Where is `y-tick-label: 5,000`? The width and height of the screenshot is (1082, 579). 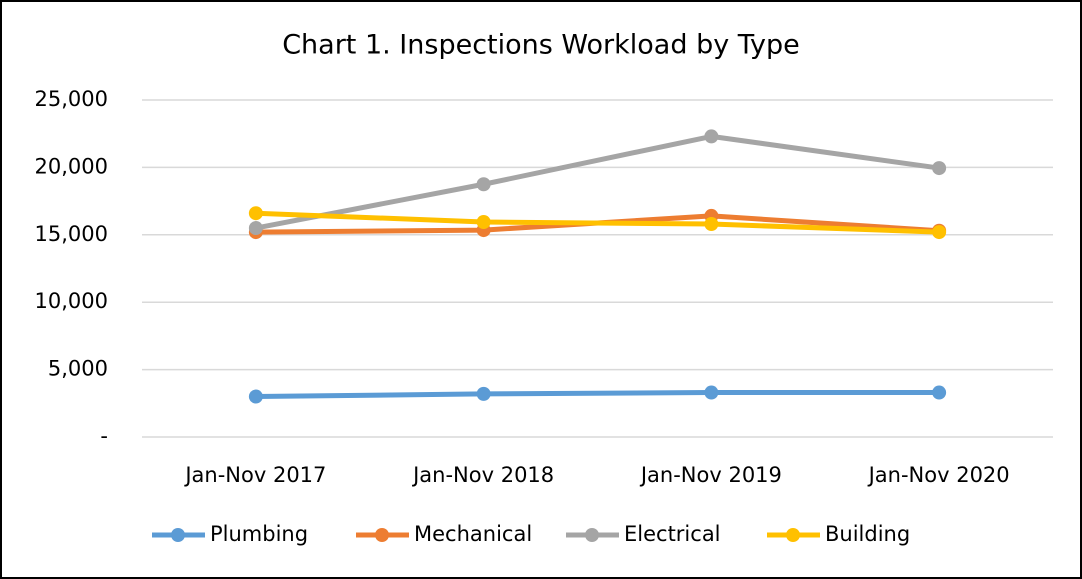 y-tick-label: 5,000 is located at coordinates (78, 369).